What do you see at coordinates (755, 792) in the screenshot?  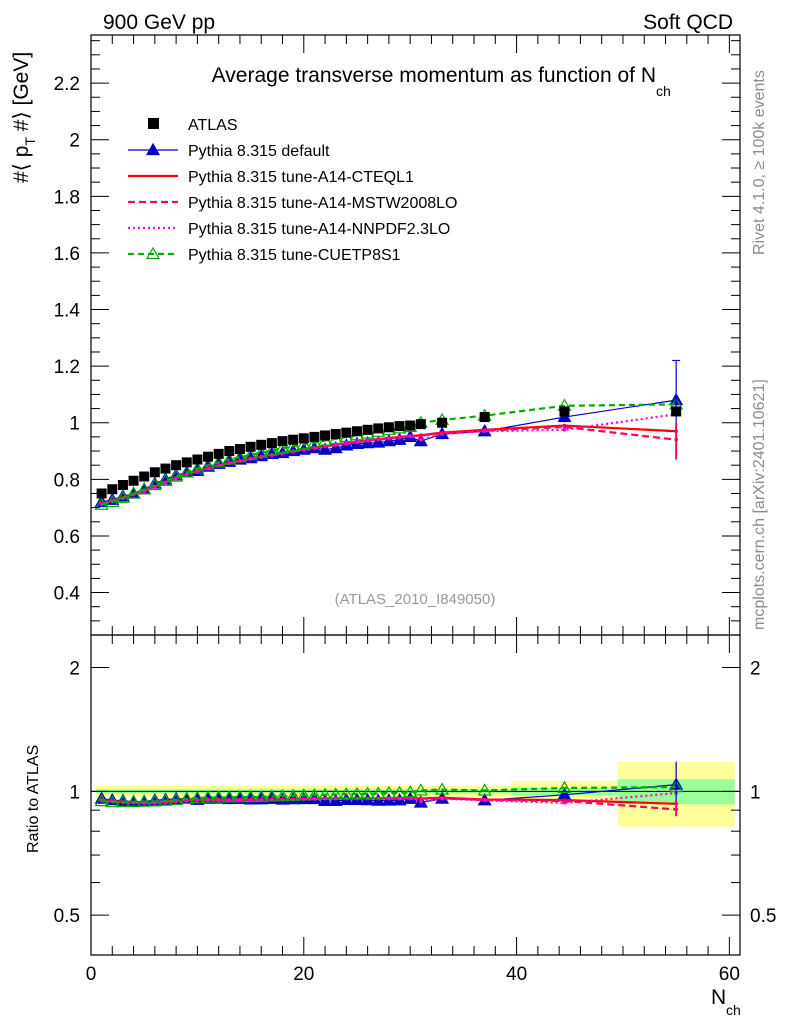 I see `ratio-tick-label-right-1: 1` at bounding box center [755, 792].